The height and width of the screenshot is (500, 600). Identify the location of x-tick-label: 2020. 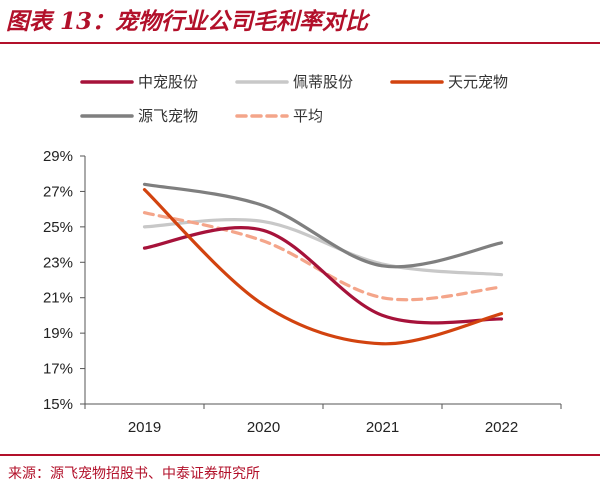
(263, 427).